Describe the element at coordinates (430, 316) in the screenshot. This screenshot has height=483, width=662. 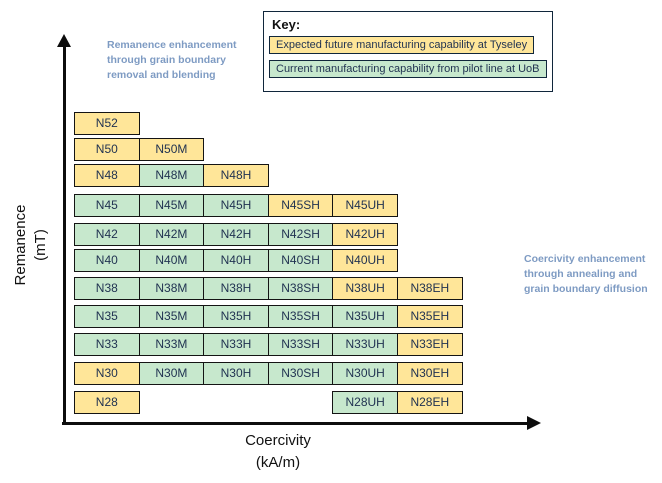
I see `grade-cell-n35eh: N35EH` at that location.